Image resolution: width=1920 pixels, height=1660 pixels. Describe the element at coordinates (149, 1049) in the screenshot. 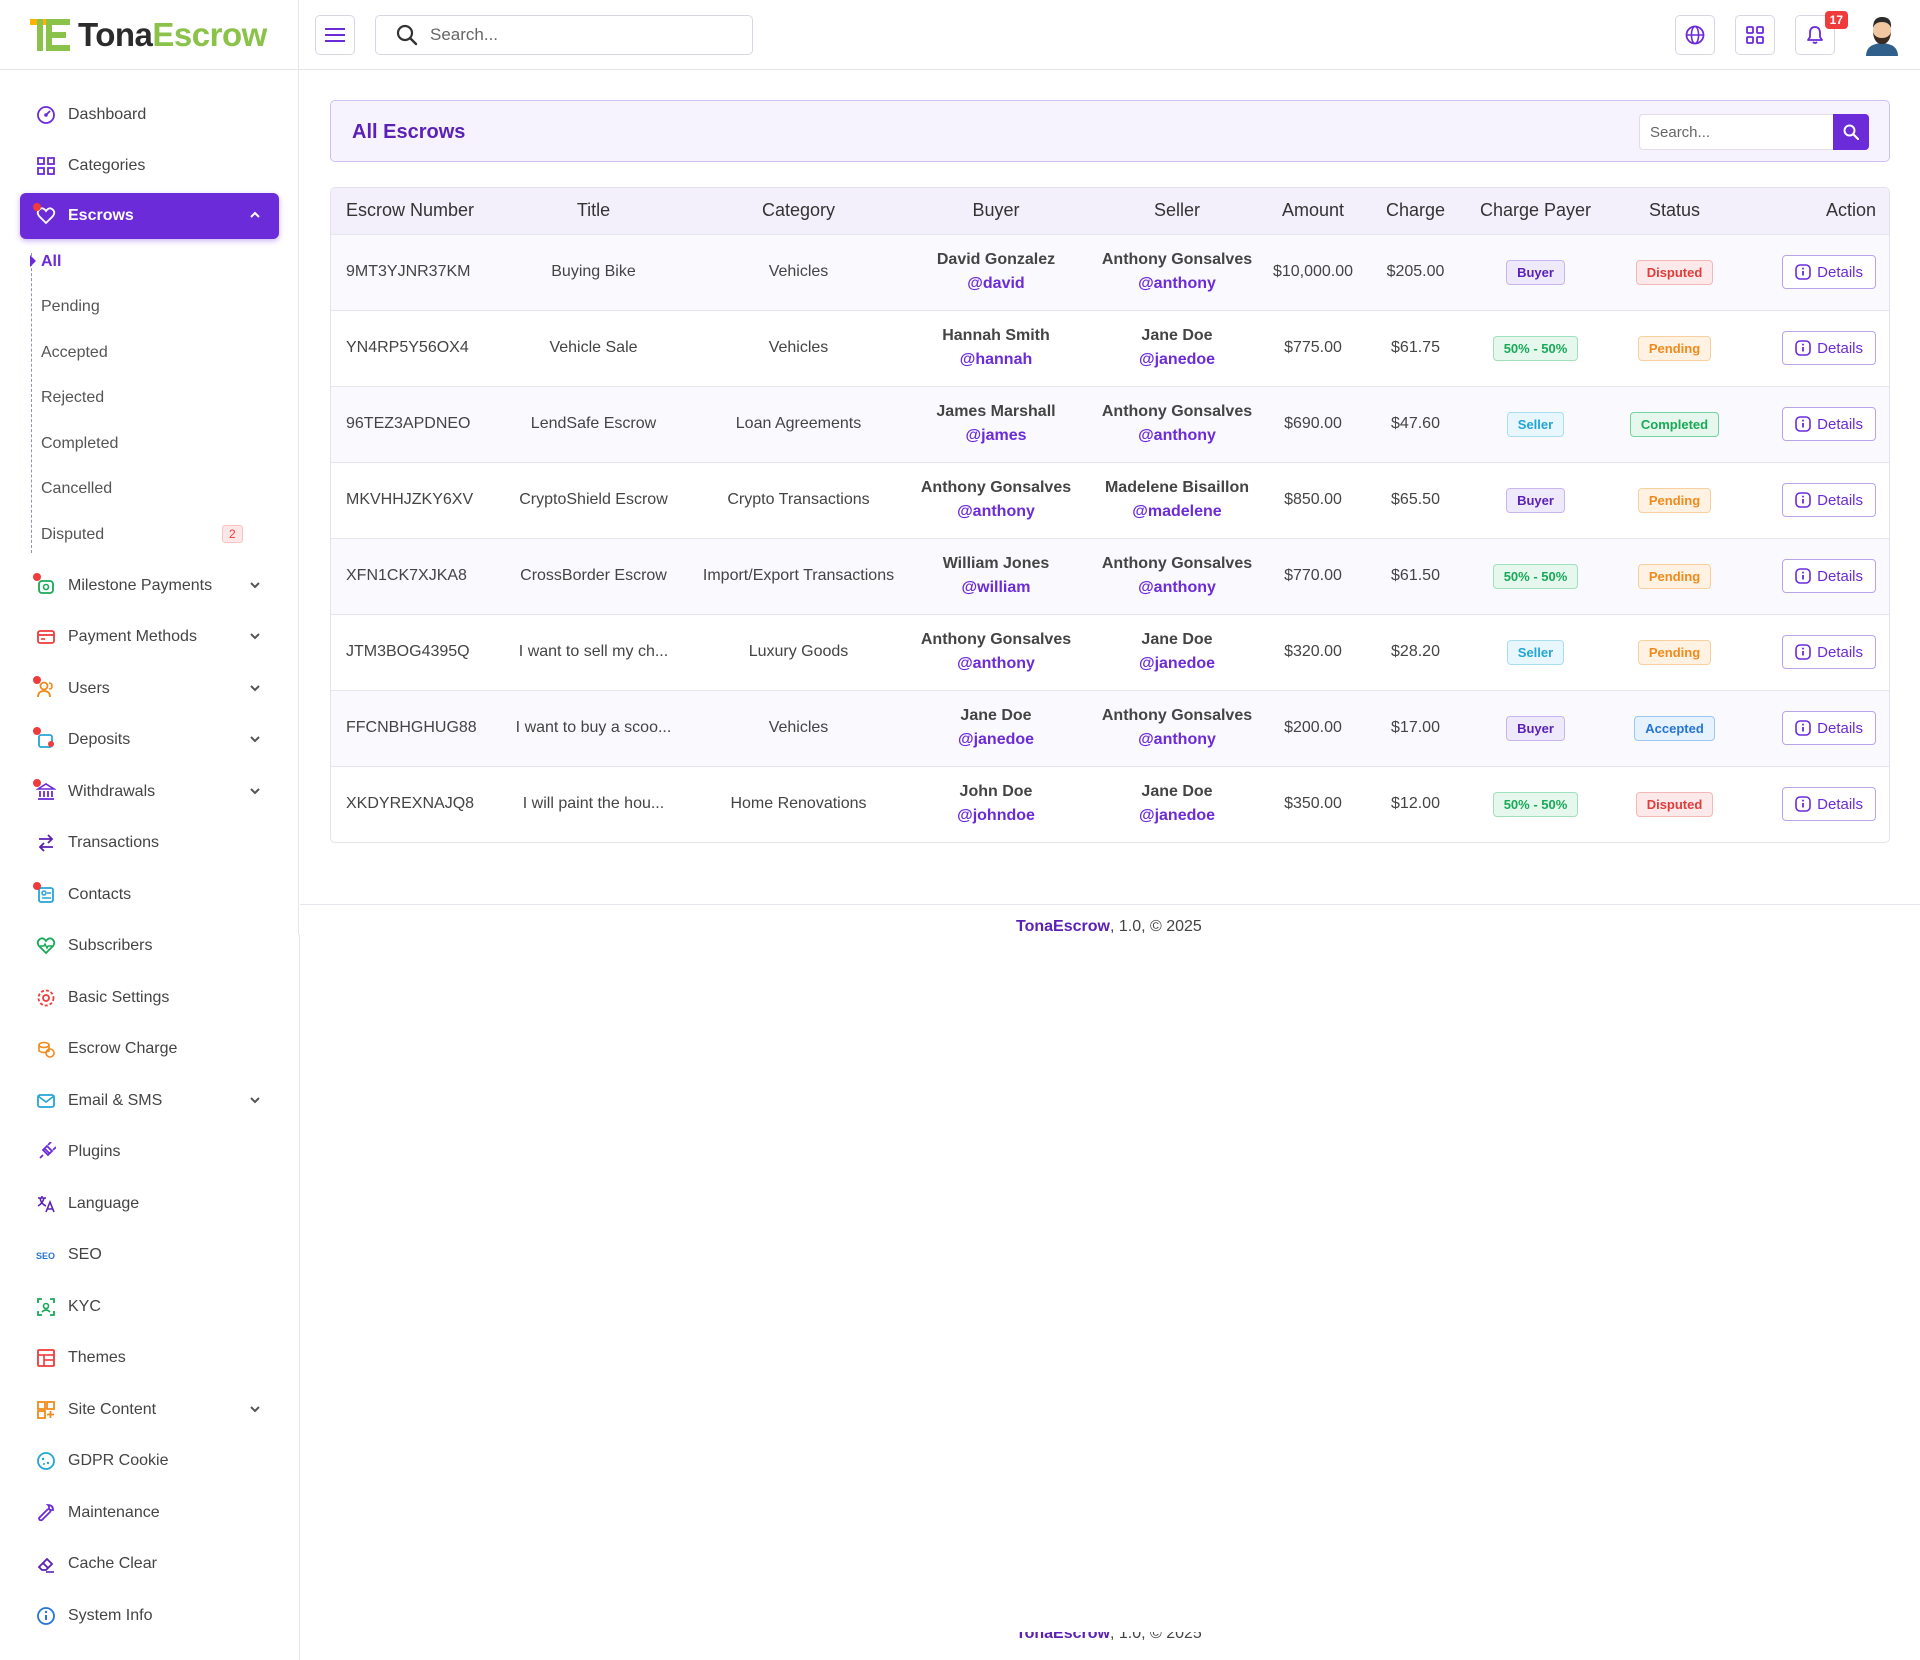

I see `sidebar-item-escrow-charge: Escrow Charge` at that location.